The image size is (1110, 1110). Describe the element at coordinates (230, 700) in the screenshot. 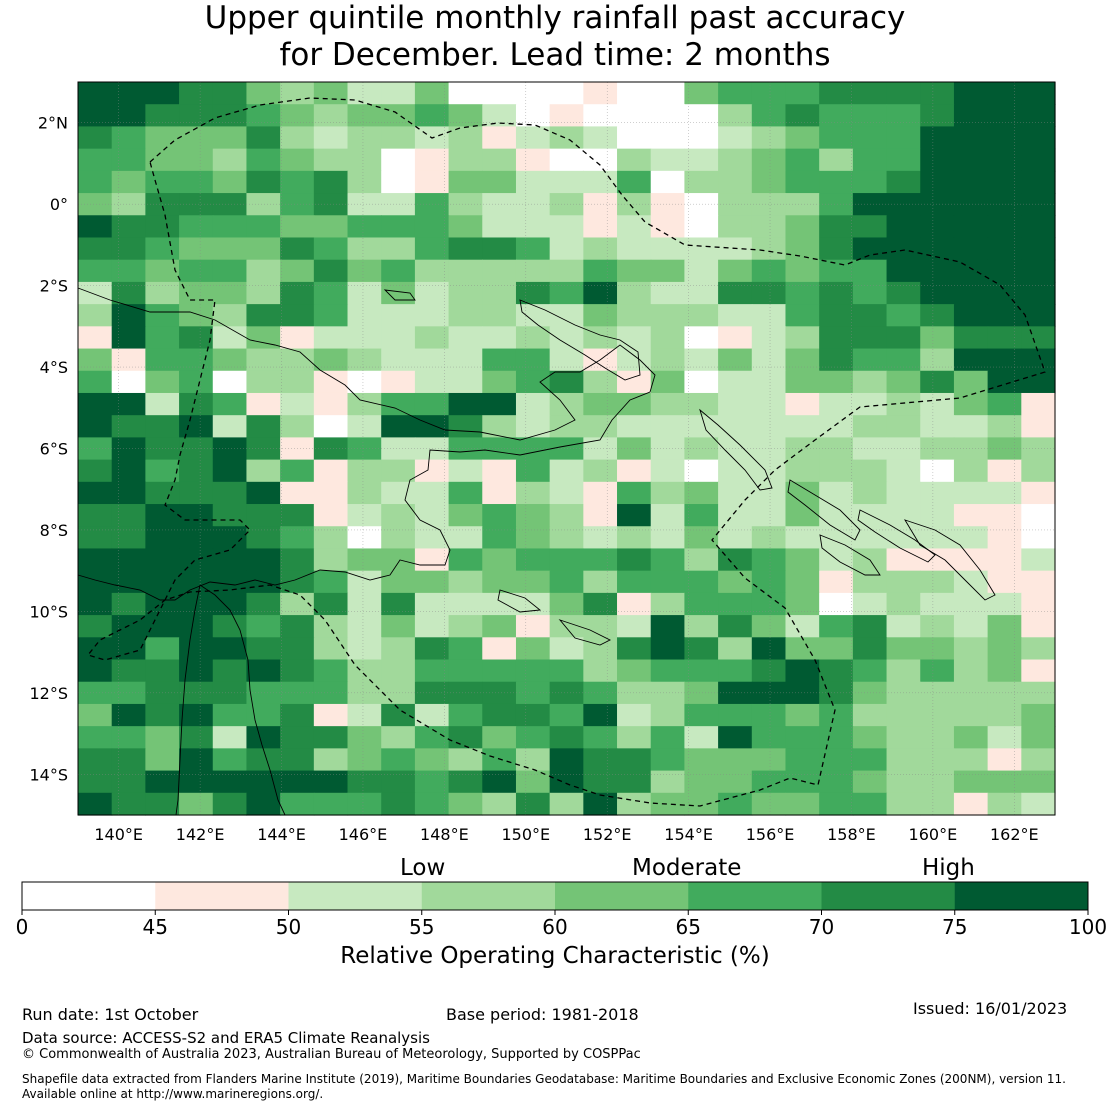

I see `cape-york-coastline` at that location.